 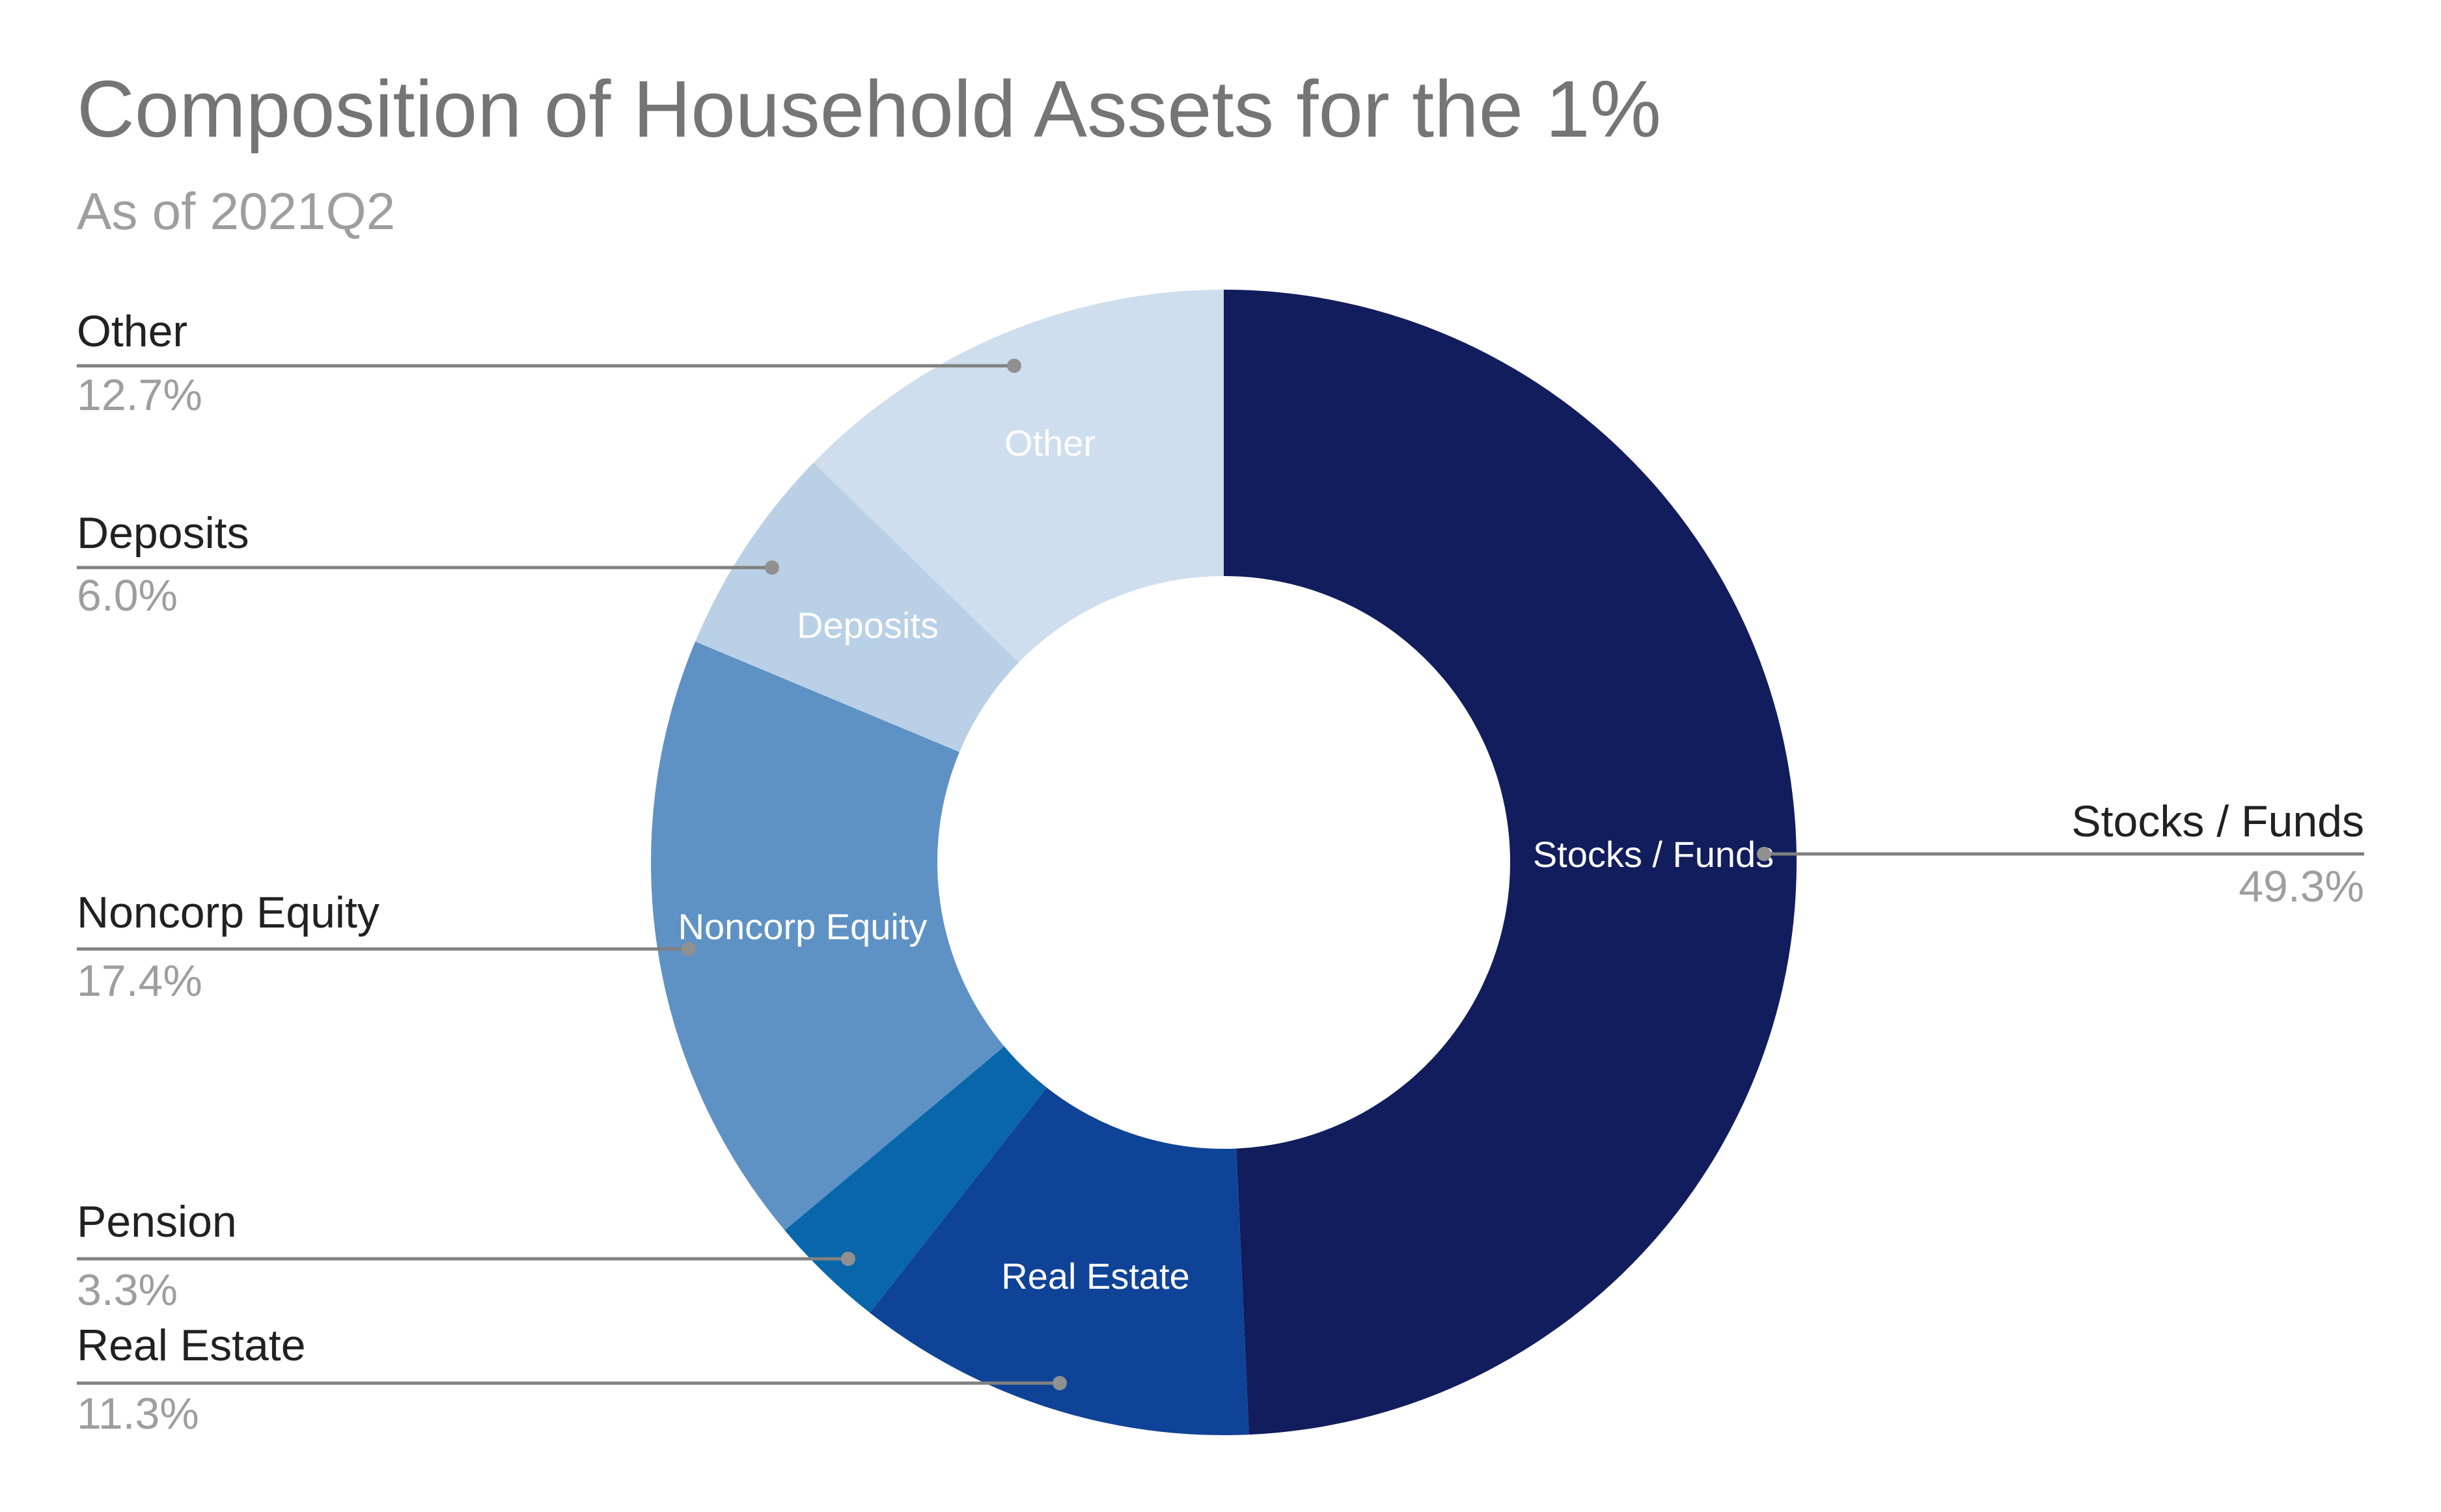 I want to click on leader-dot-deposits, so click(x=772, y=567).